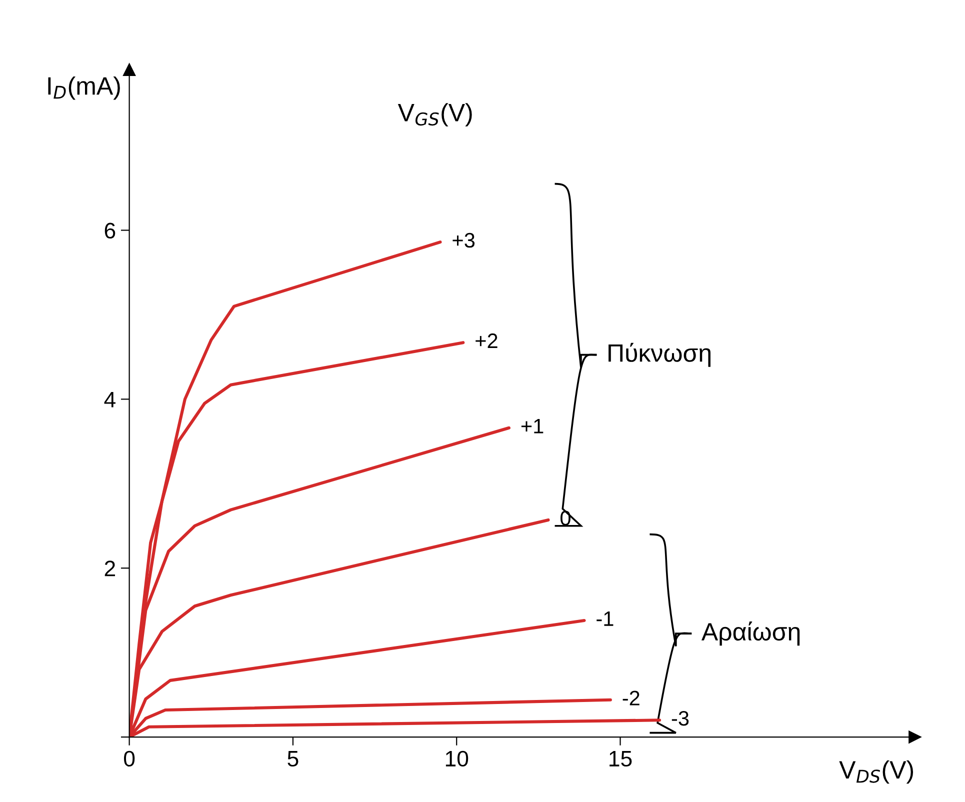 Image resolution: width=965 pixels, height=802 pixels. Describe the element at coordinates (109, 568) in the screenshot. I see `y-tick-label: 2` at that location.